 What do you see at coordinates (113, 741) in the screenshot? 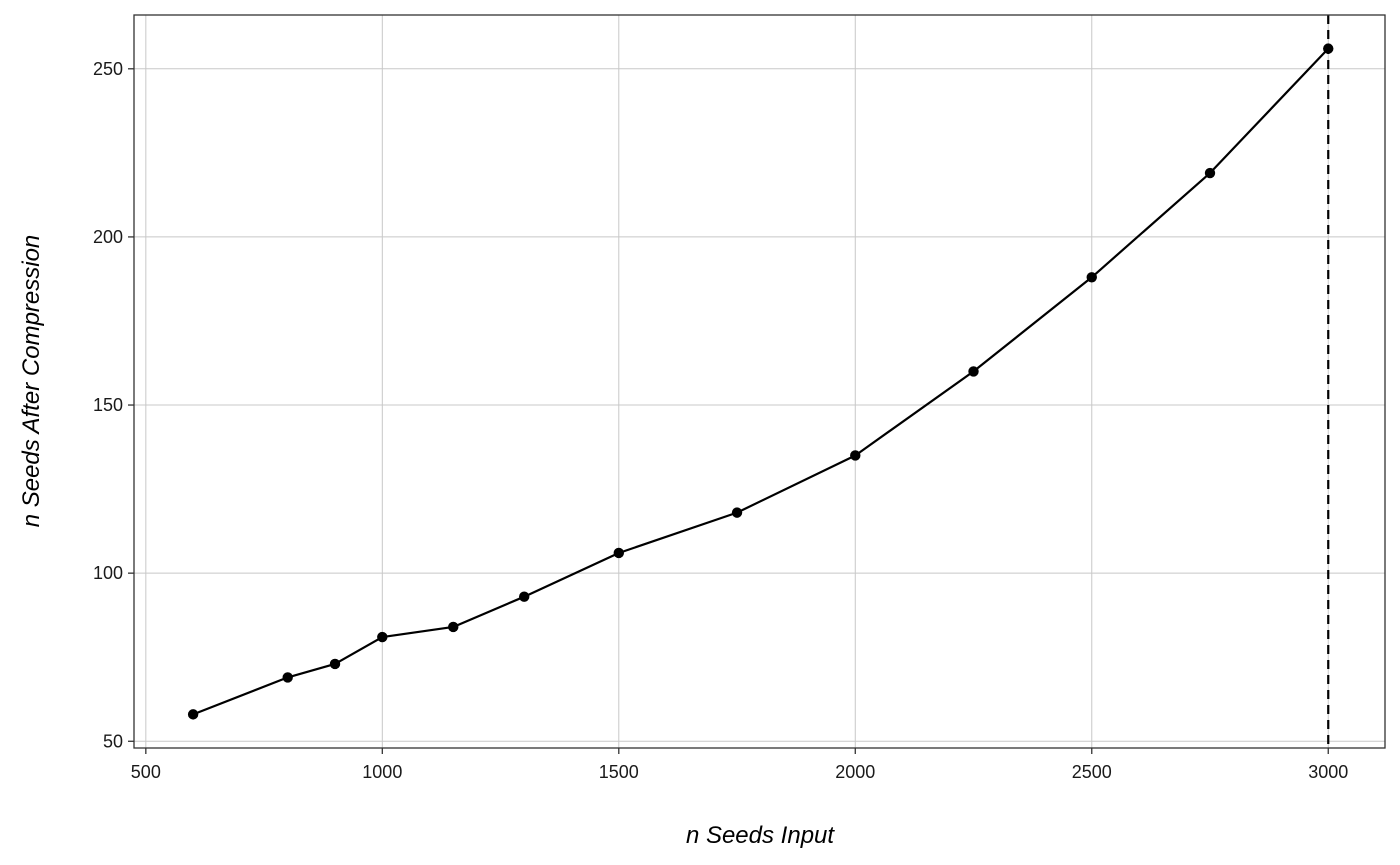
I see `y-tick-label: 50` at bounding box center [113, 741].